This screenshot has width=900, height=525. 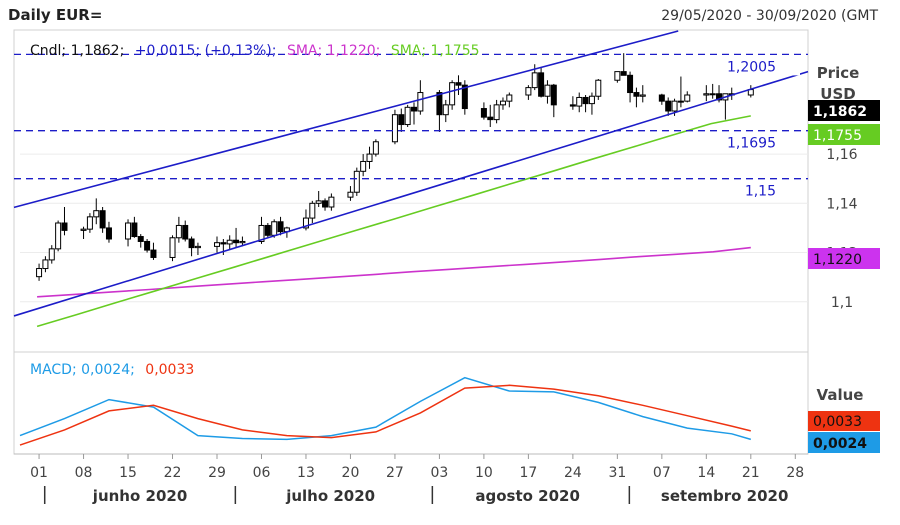 I want to click on date-tick-label: 17, so click(x=528, y=473).